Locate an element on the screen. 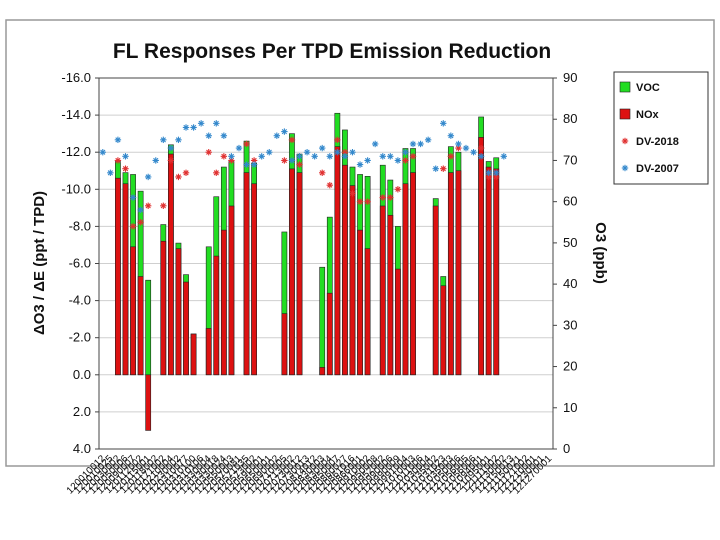 Image resolution: width=720 pixels, height=540 pixels. left-tick-label: -8.0 is located at coordinates (80, 225).